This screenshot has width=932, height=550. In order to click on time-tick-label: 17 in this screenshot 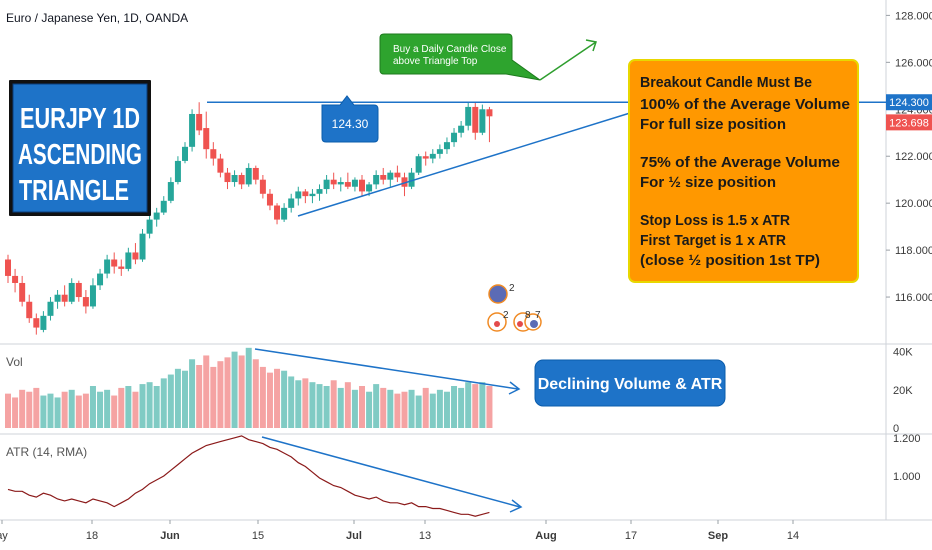, I will do `click(631, 536)`.